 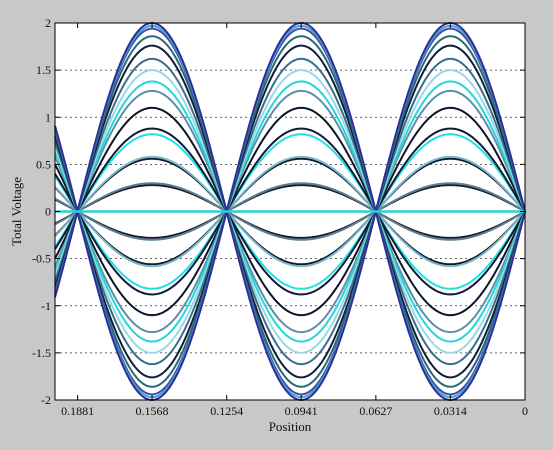 I want to click on y-tick-label-0: -2, so click(x=46, y=400).